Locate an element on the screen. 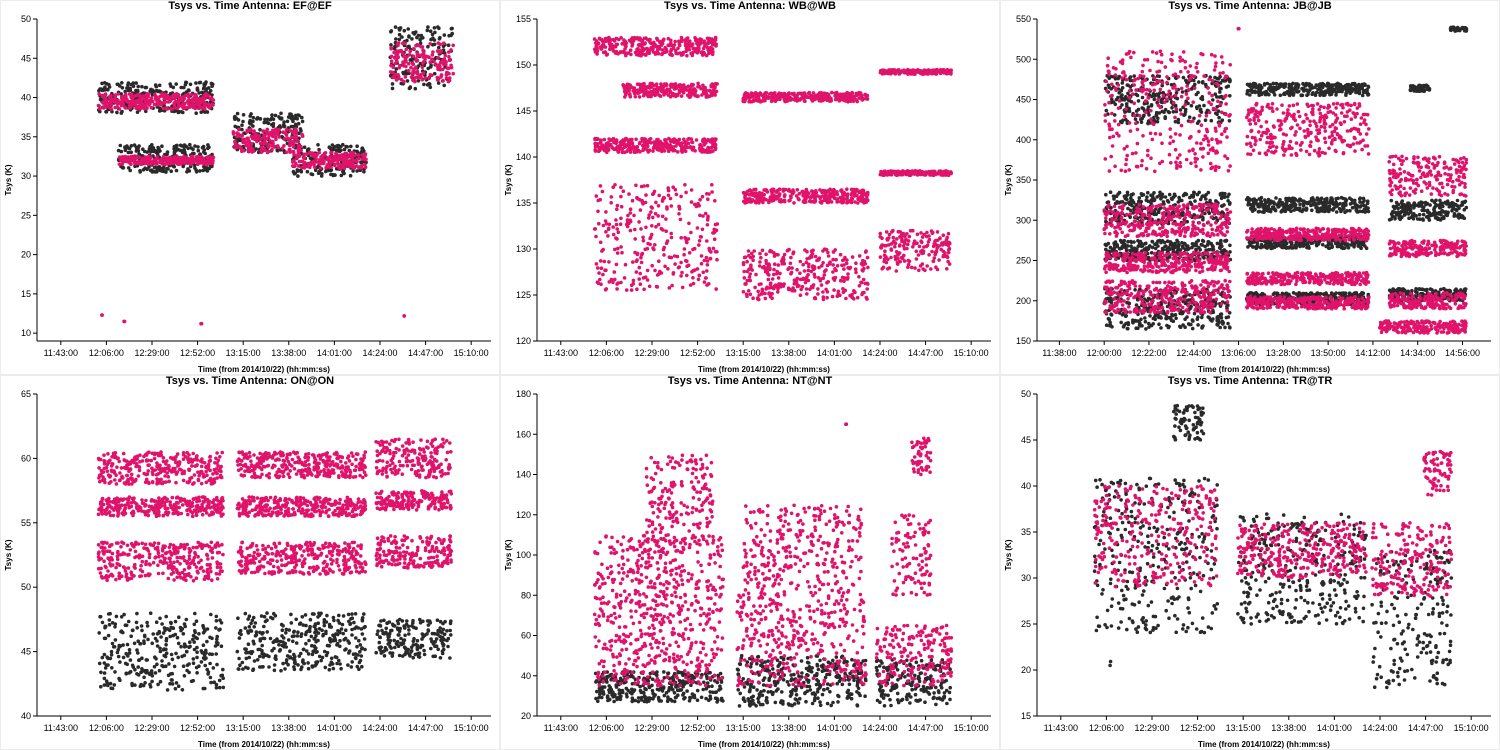 The width and height of the screenshot is (1500, 750). data-points is located at coordinates (772, 168).